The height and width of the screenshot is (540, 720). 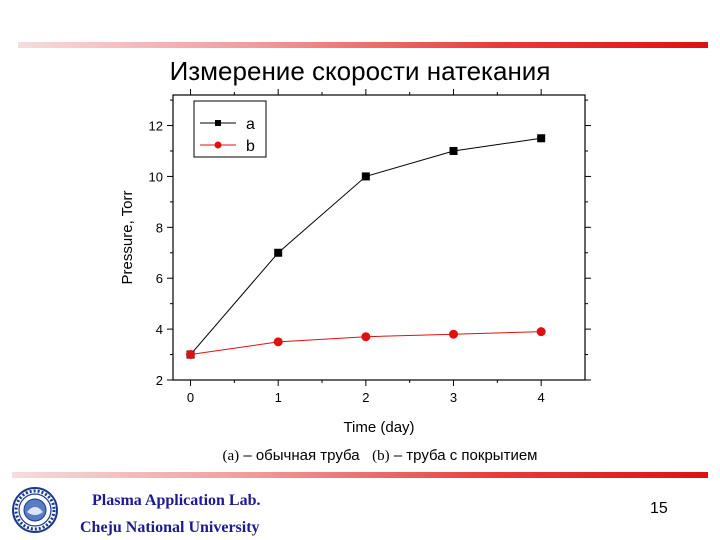 What do you see at coordinates (159, 227) in the screenshot?
I see `y-tick-label: 8` at bounding box center [159, 227].